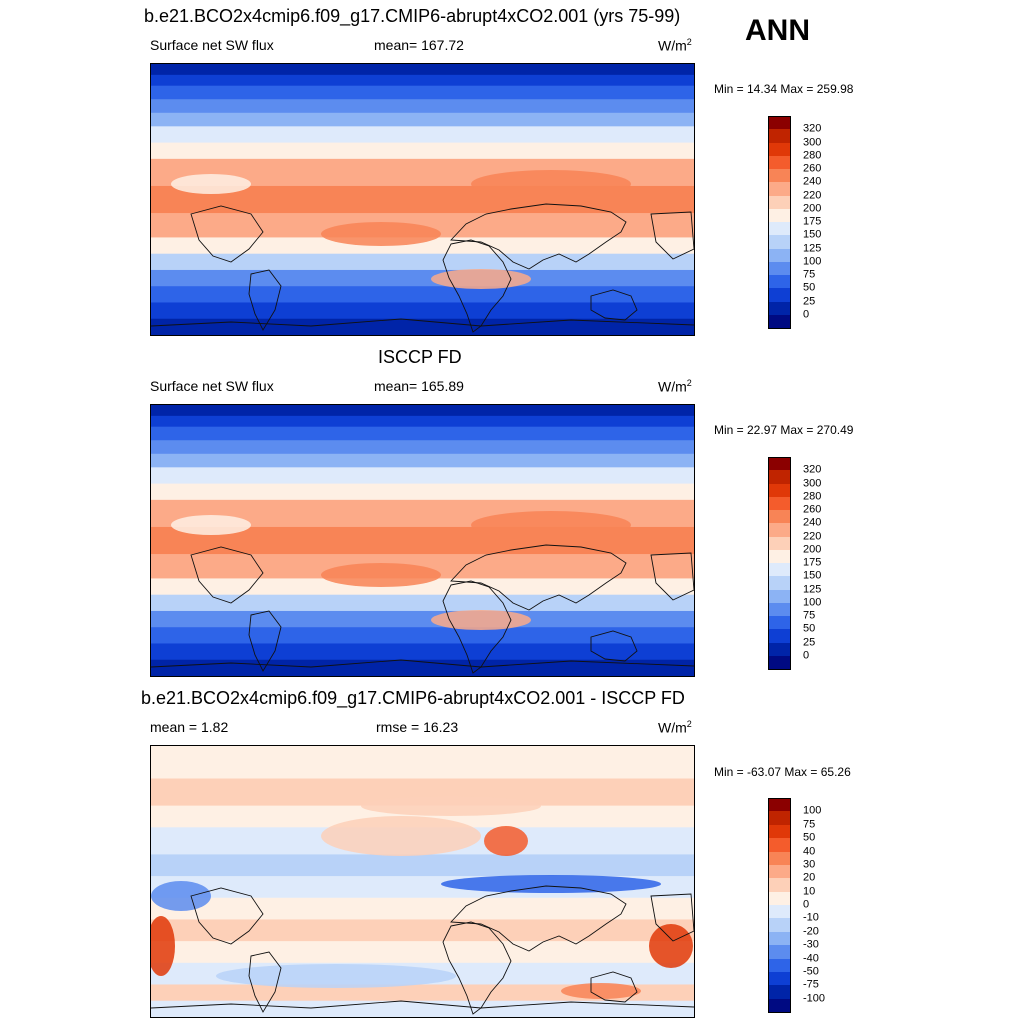 The height and width of the screenshot is (1024, 1024). Describe the element at coordinates (812, 536) in the screenshot. I see `colorbar-tick-label: 220` at that location.